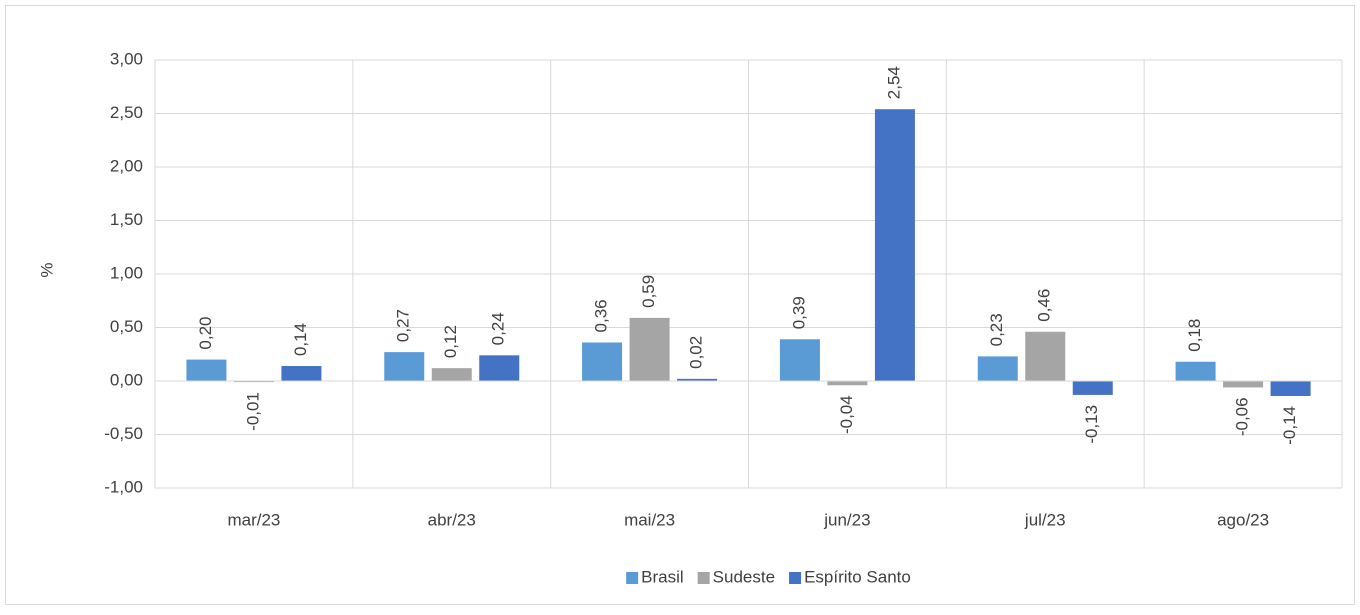 The width and height of the screenshot is (1360, 615). I want to click on y-tick-label: -1,00, so click(123, 486).